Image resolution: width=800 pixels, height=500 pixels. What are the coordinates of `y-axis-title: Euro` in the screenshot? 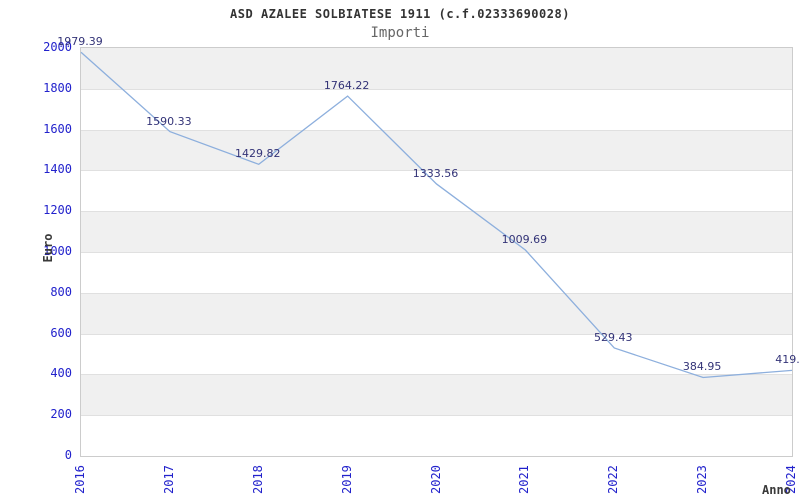 It's located at (48, 248).